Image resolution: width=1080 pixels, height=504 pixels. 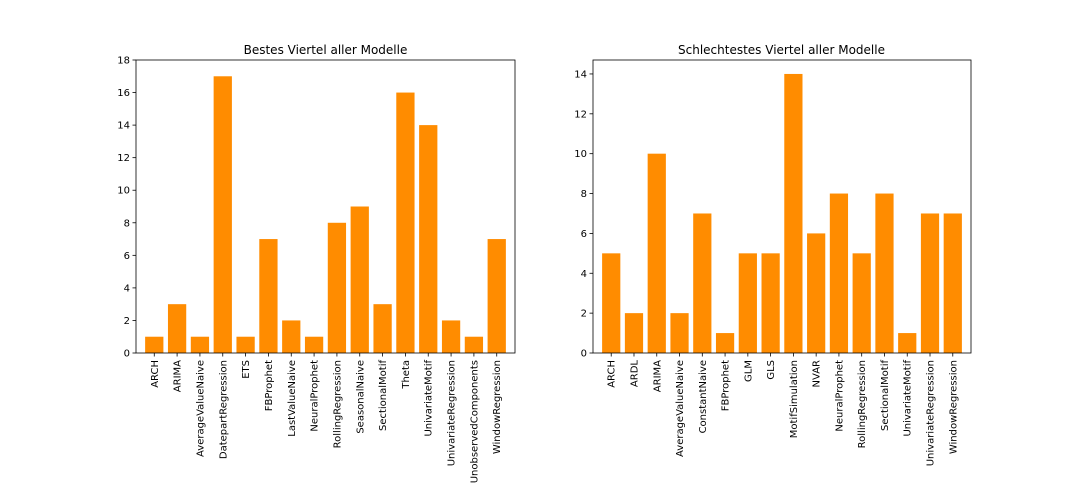 What do you see at coordinates (474, 344) in the screenshot?
I see `bar-UnobservedComponents` at bounding box center [474, 344].